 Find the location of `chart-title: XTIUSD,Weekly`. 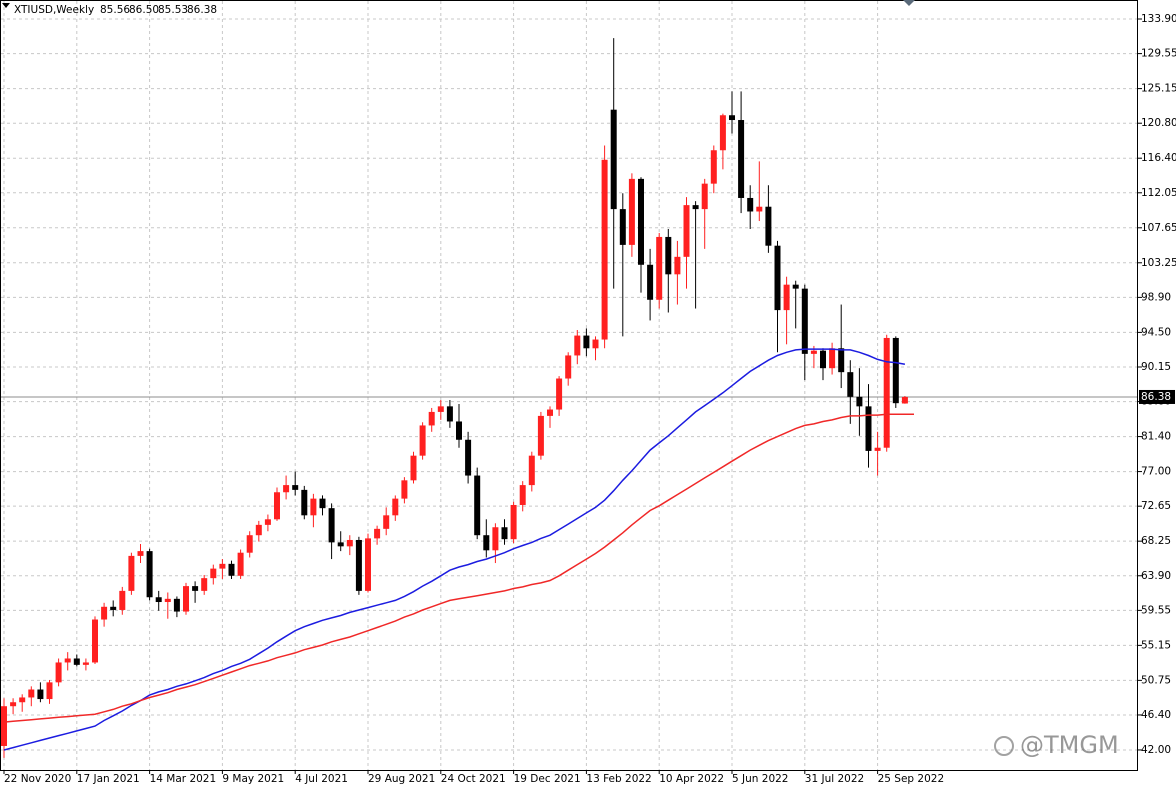

chart-title: XTIUSD,Weekly is located at coordinates (54, 10).